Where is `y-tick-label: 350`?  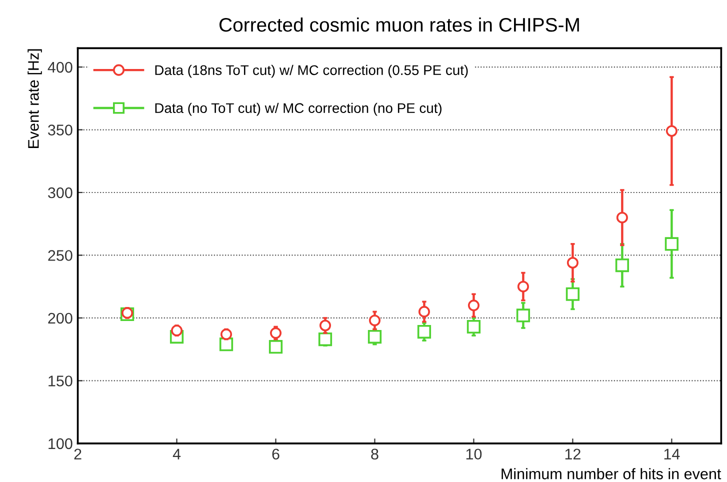 y-tick-label: 350 is located at coordinates (60, 130).